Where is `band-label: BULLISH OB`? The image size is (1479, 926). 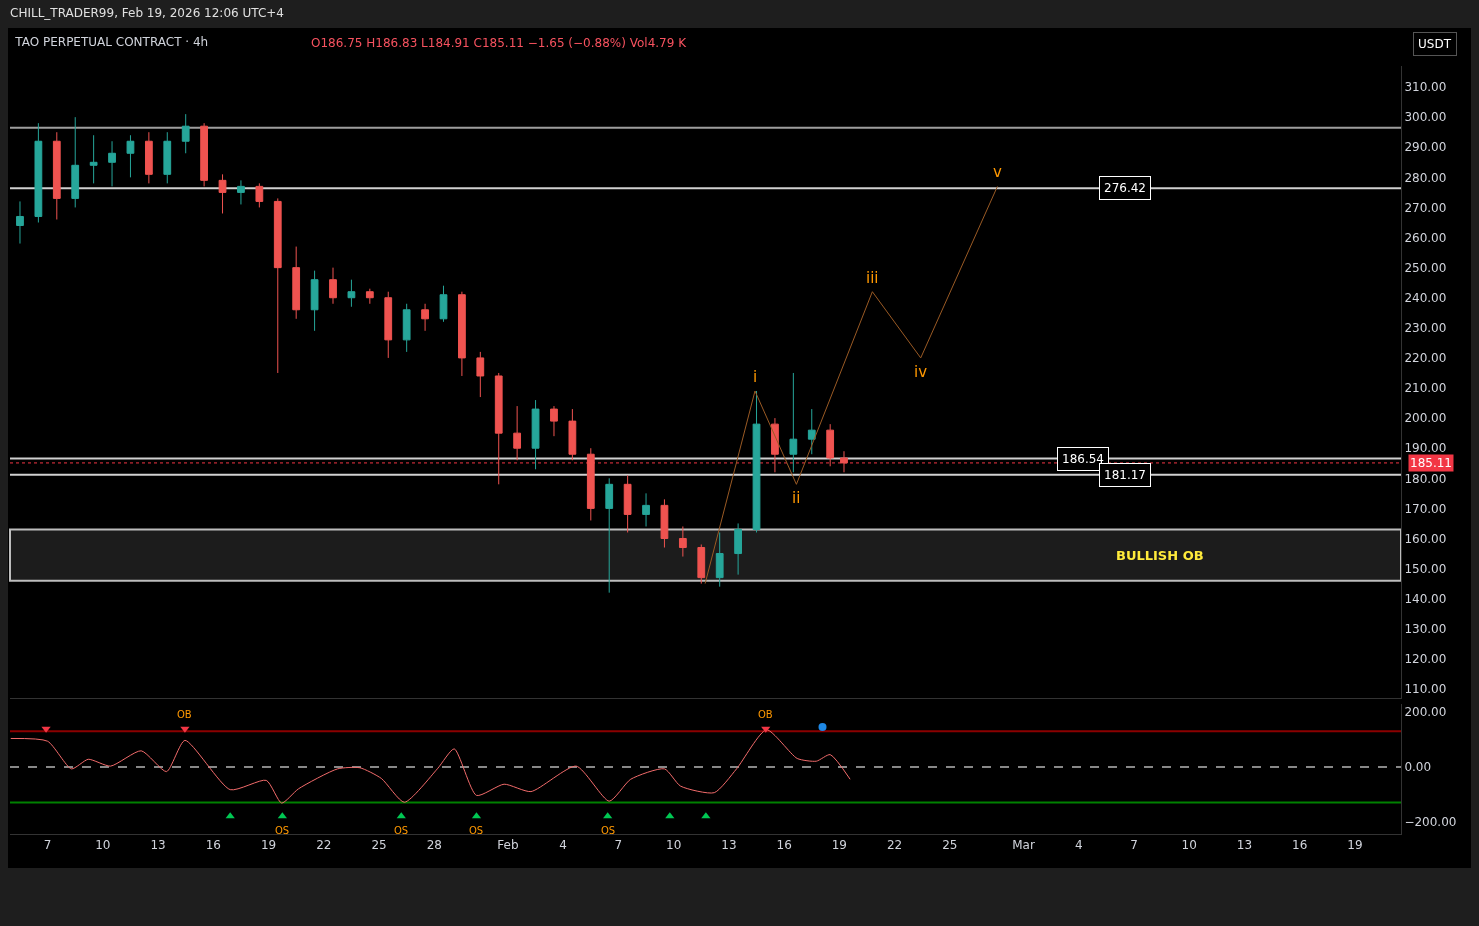 band-label: BULLISH OB is located at coordinates (1160, 555).